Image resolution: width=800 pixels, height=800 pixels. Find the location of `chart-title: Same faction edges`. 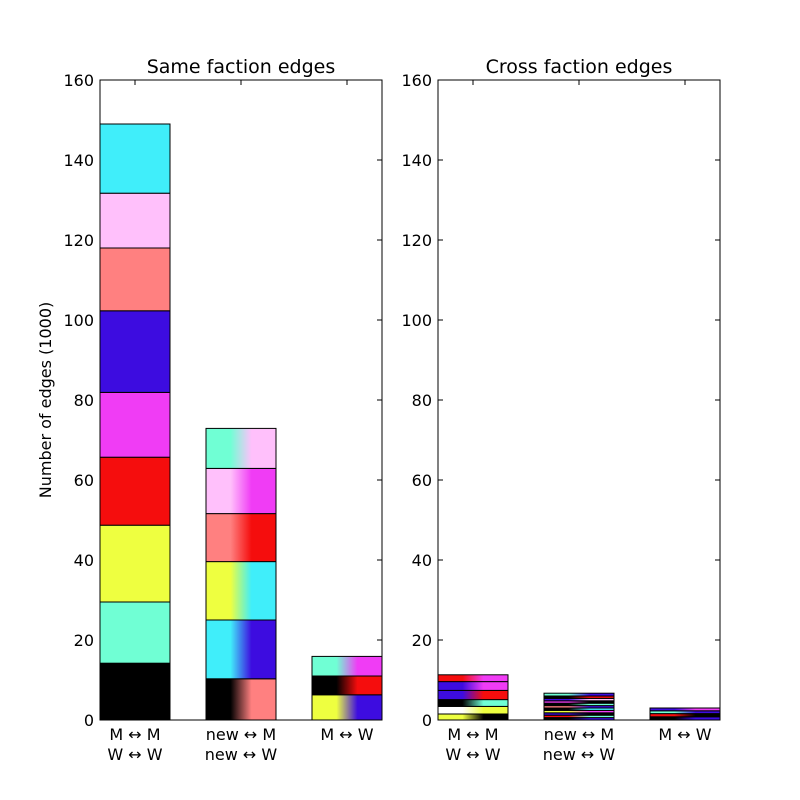

chart-title: Same faction edges is located at coordinates (241, 67).